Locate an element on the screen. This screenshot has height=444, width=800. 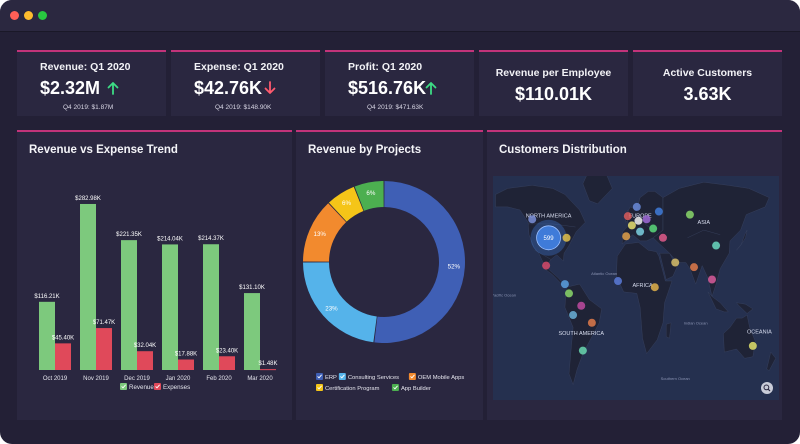
kpi-card-revenue: Revenue: Q1 2020 $2.32M Q4 2019: $1.87M is located at coordinates (91, 83).